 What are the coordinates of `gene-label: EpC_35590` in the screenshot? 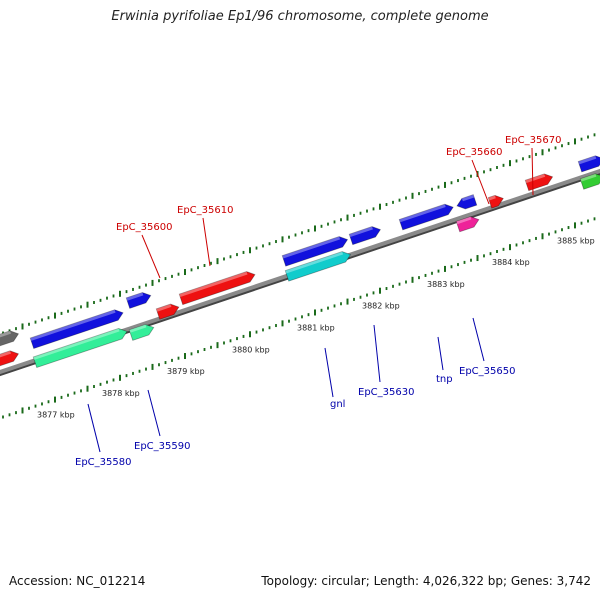 It's located at (162, 446).